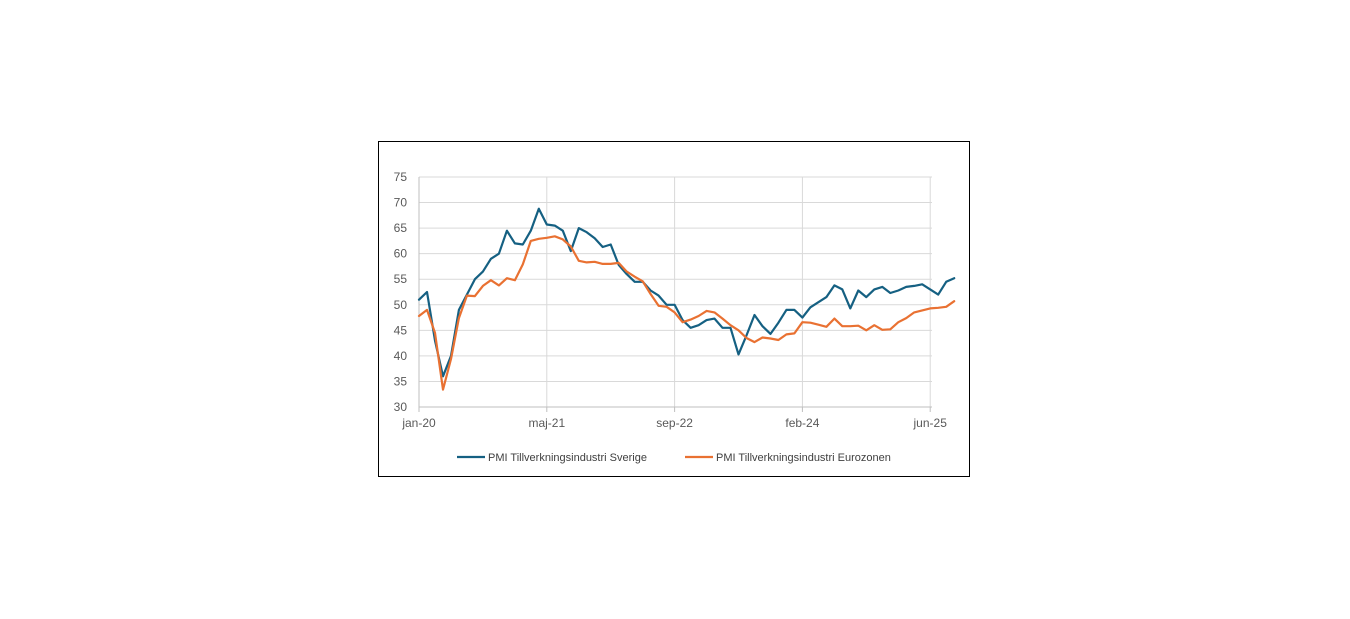 This screenshot has height=619, width=1350. Describe the element at coordinates (401, 254) in the screenshot. I see `y-tick-label: 60` at that location.